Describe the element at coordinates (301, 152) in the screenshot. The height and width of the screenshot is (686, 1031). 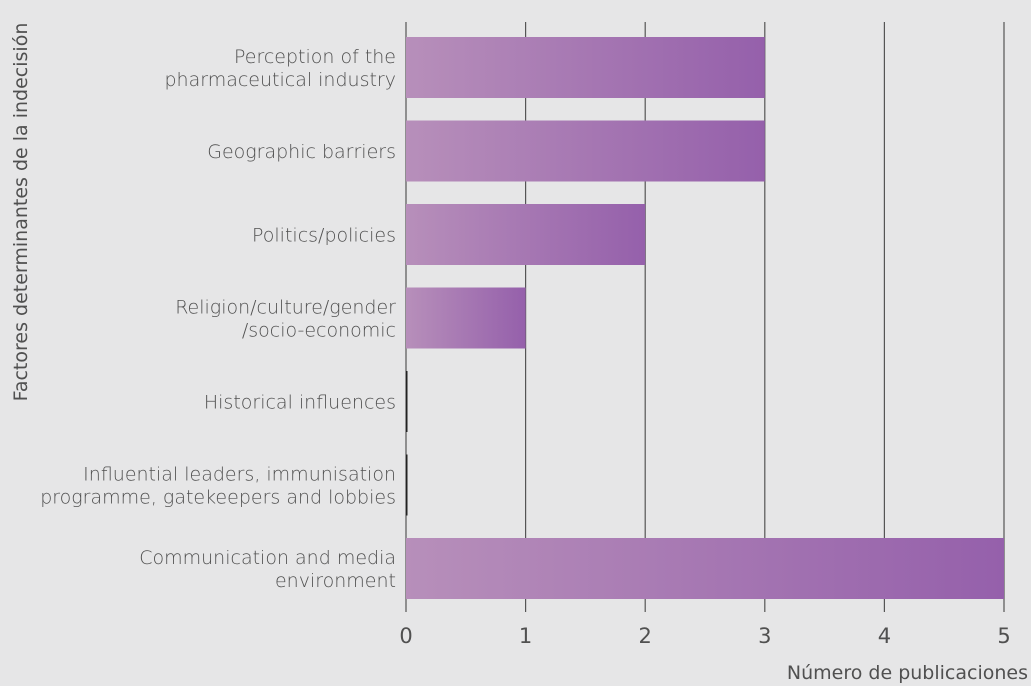
I see `category-label: Geographic barriers` at that location.